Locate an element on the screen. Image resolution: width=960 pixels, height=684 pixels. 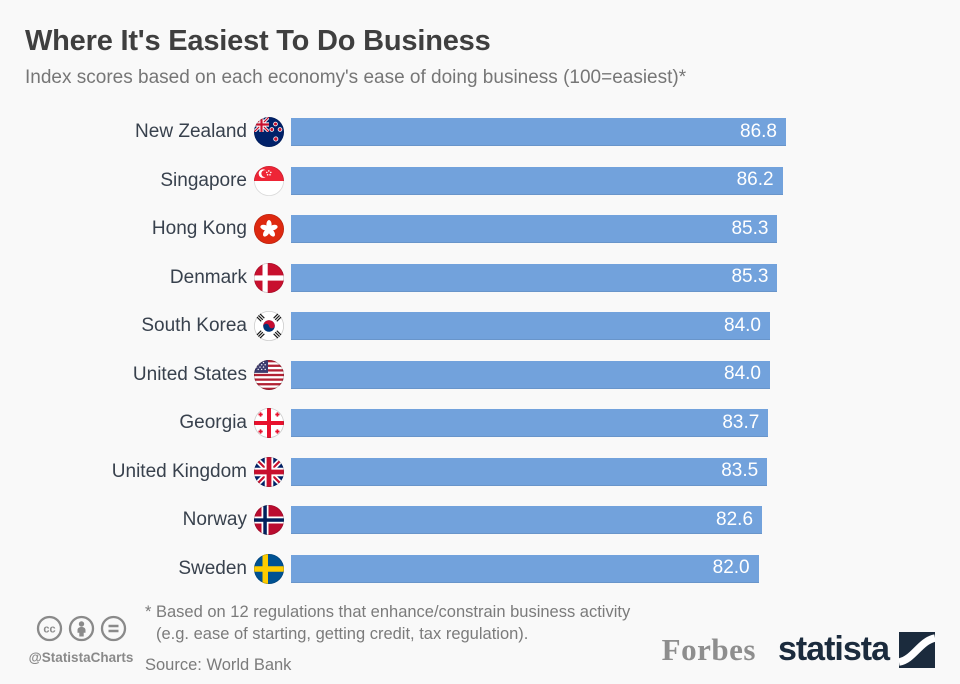
bar-row: New Zealand 86.8 is located at coordinates (480, 132).